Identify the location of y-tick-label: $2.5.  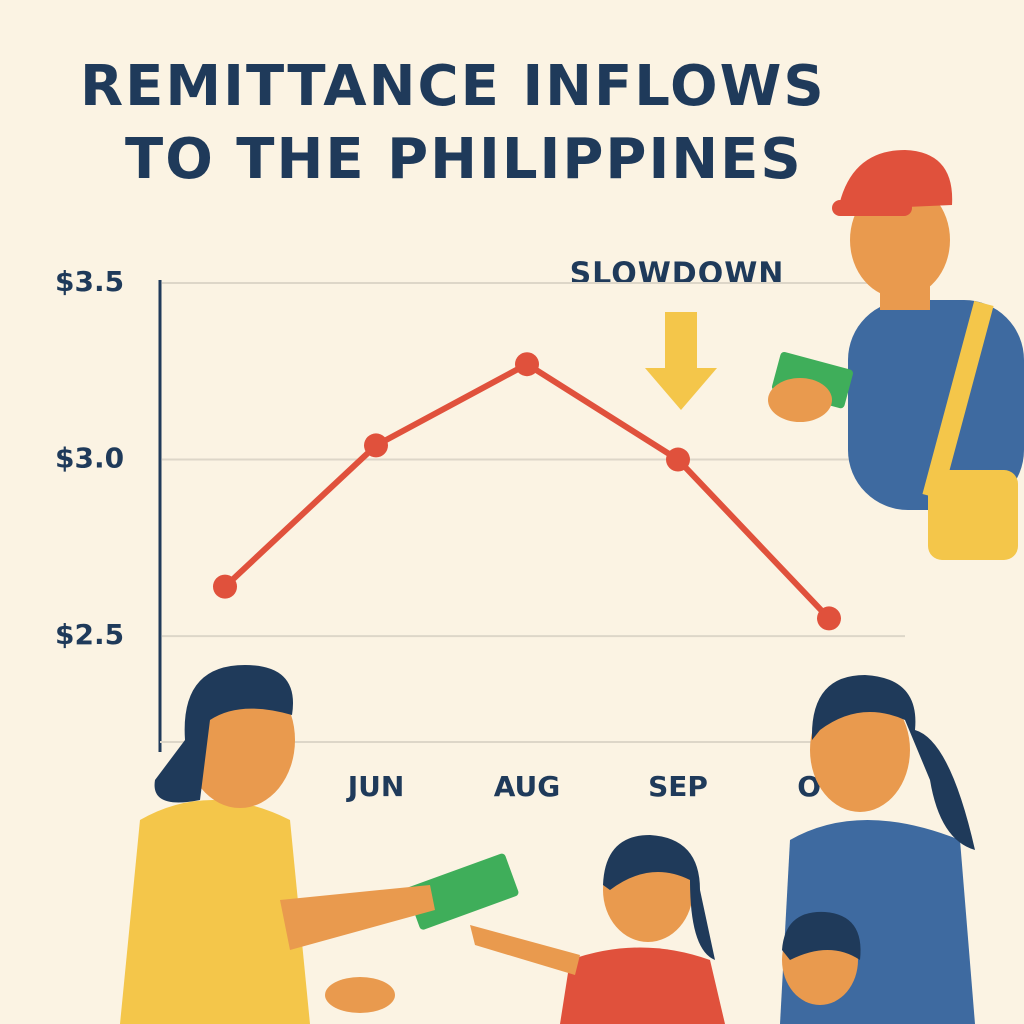
(89, 634).